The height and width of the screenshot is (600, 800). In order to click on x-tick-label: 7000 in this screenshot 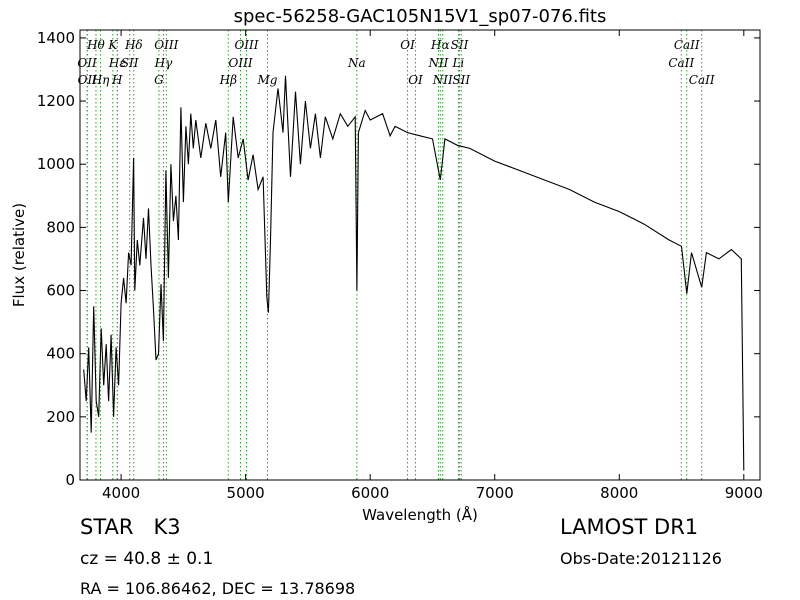, I will do `click(495, 493)`.